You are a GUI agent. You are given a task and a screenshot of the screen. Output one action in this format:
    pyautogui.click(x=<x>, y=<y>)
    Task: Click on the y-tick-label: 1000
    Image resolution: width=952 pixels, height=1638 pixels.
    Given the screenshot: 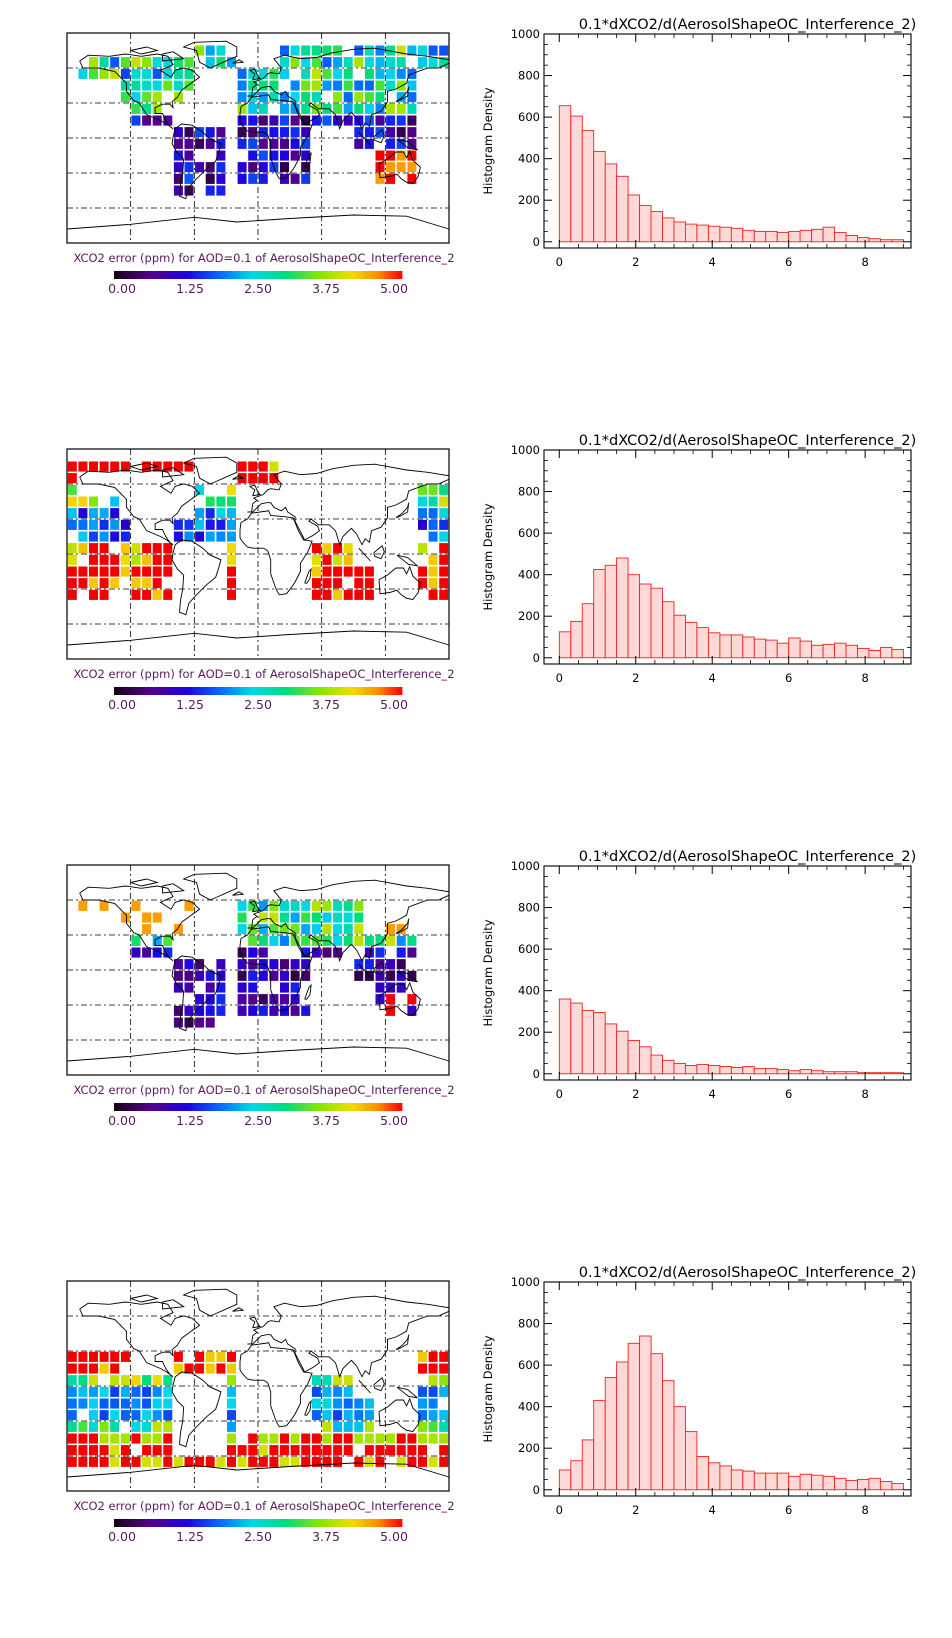 What is the action you would take?
    pyautogui.click(x=525, y=450)
    